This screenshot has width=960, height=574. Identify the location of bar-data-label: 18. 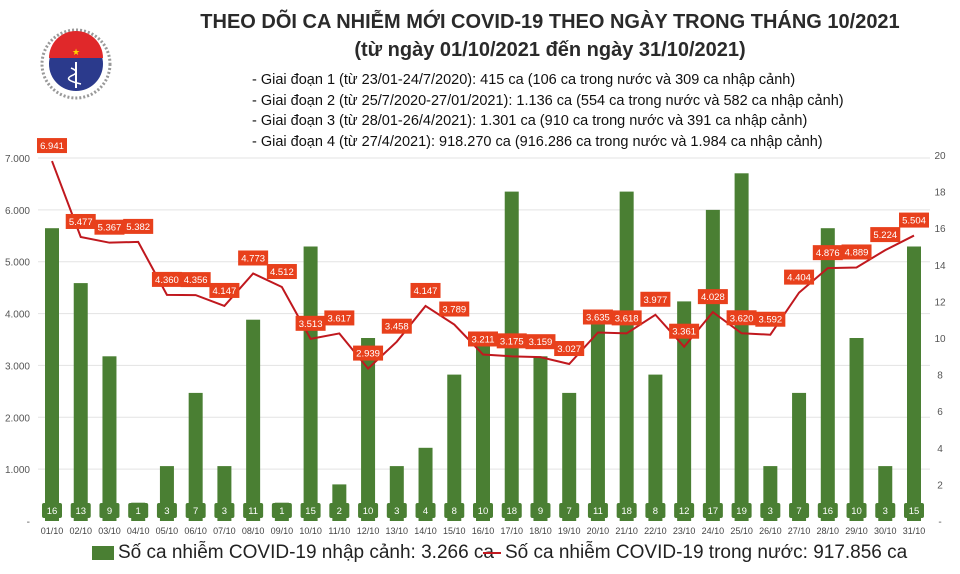
(511, 511).